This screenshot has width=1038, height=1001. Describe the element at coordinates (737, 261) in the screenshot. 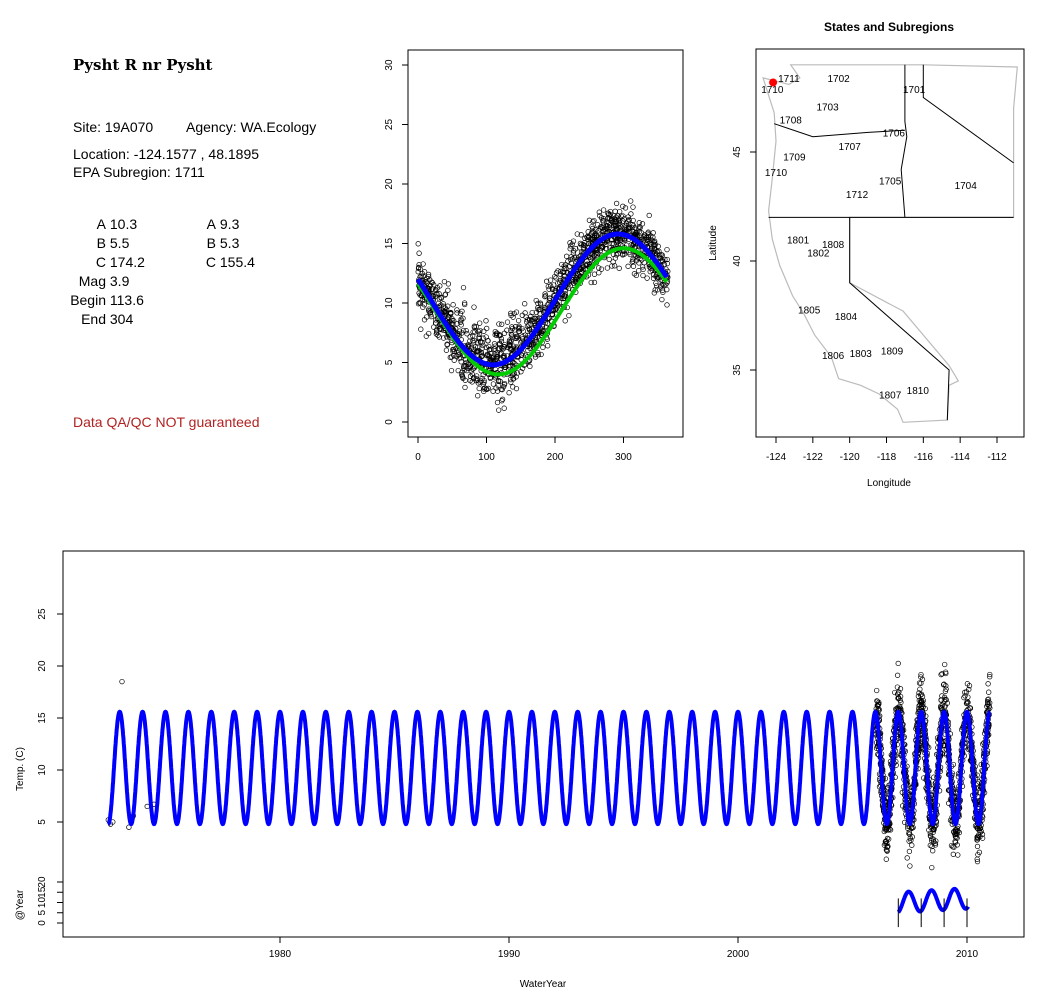

I see `y-tick-label: 40` at that location.